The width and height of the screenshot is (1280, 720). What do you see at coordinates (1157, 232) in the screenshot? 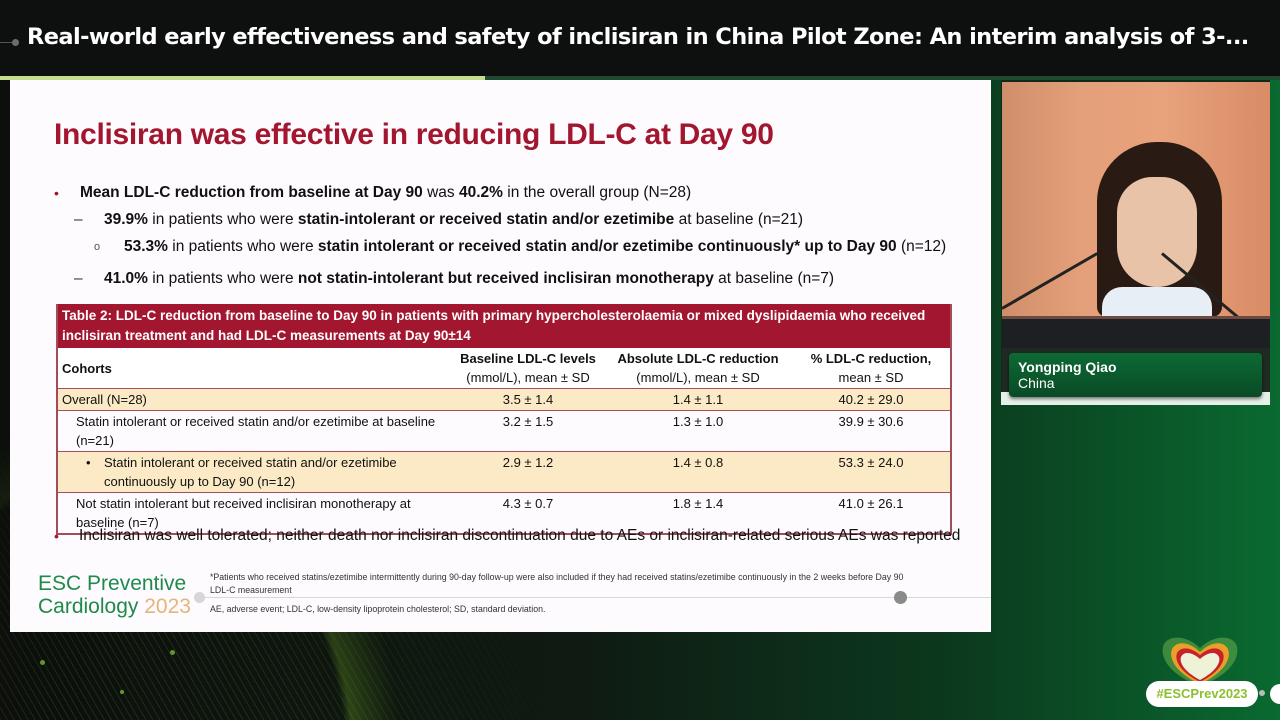
I see `speaker-face` at bounding box center [1157, 232].